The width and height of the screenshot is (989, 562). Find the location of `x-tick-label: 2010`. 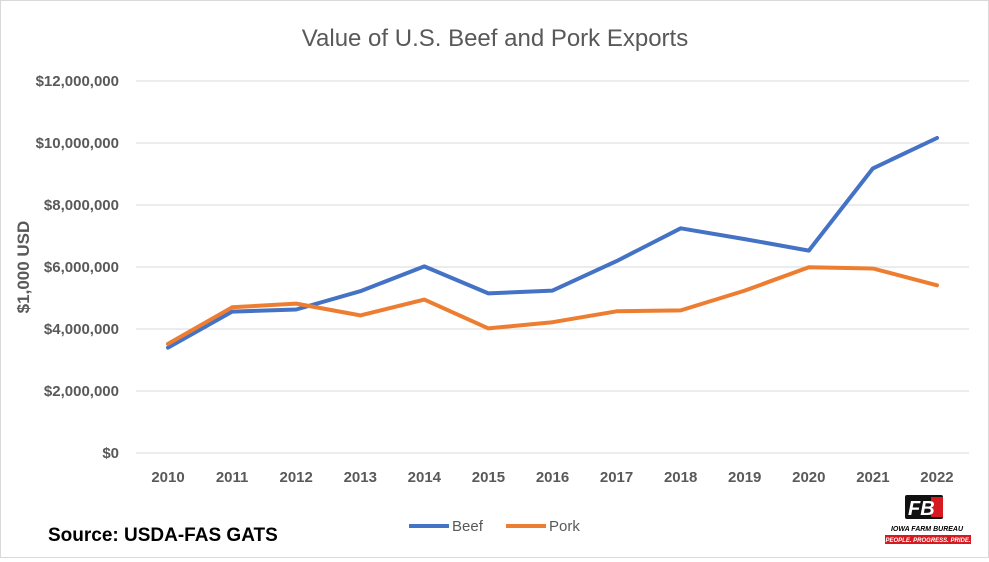

x-tick-label: 2010 is located at coordinates (167, 477).